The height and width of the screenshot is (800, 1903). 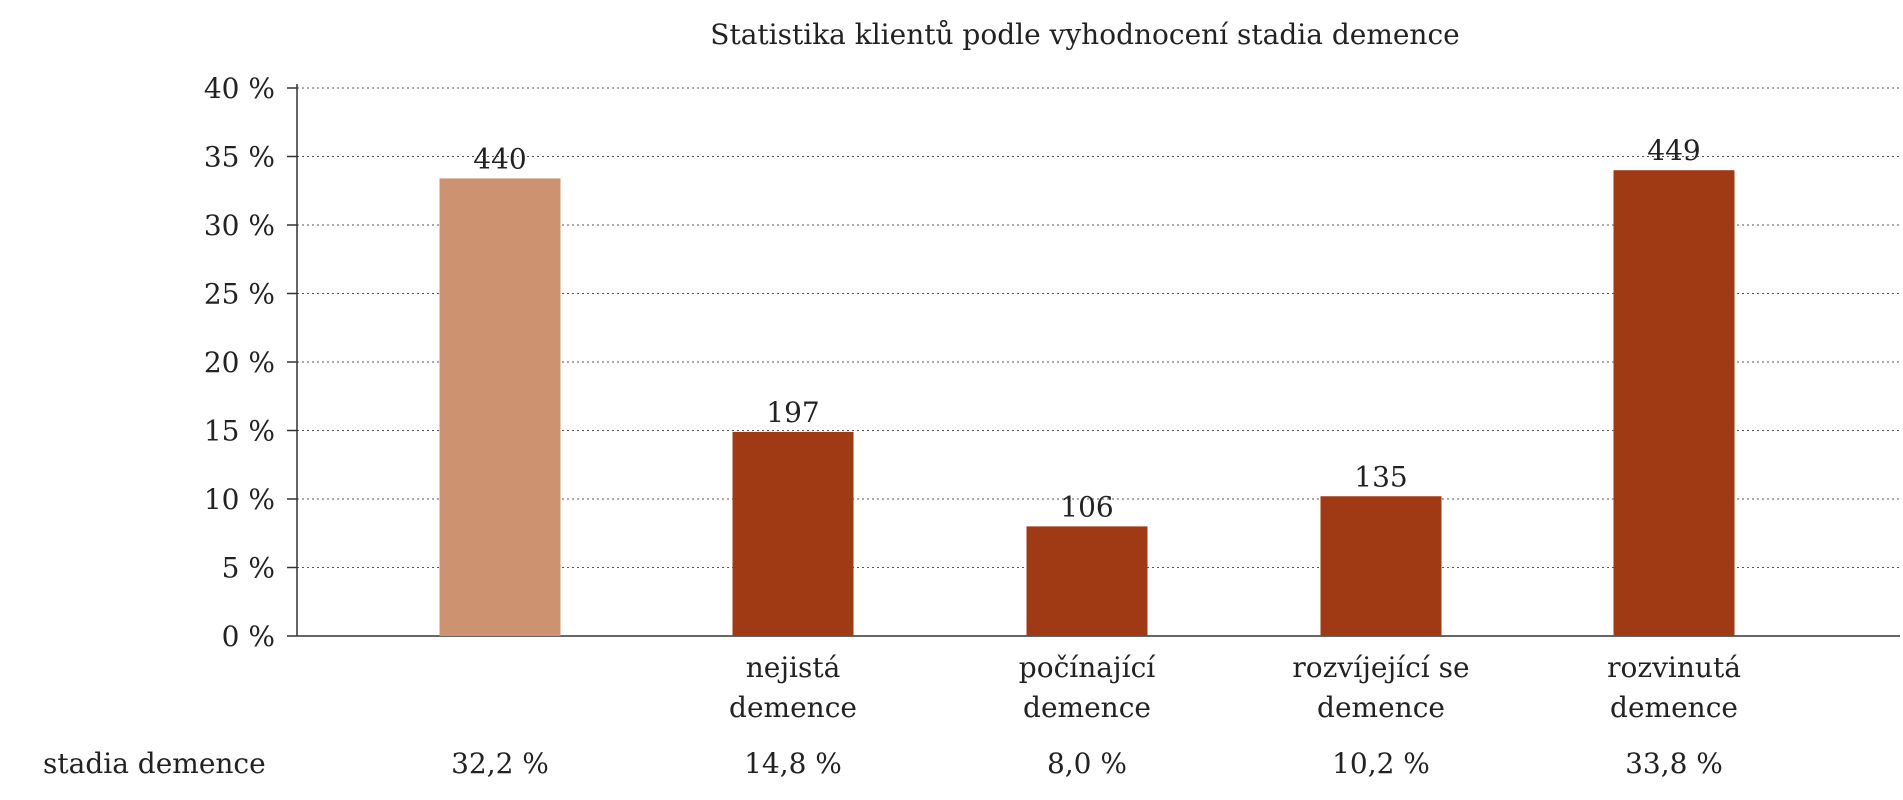 I want to click on y-tick-label: 20 %, so click(x=239, y=362).